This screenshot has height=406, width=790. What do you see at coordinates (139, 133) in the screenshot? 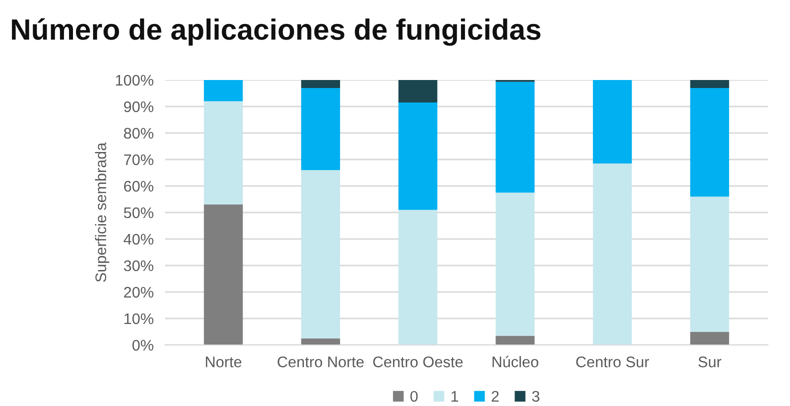
I see `y-tick-label: 80%` at bounding box center [139, 133].